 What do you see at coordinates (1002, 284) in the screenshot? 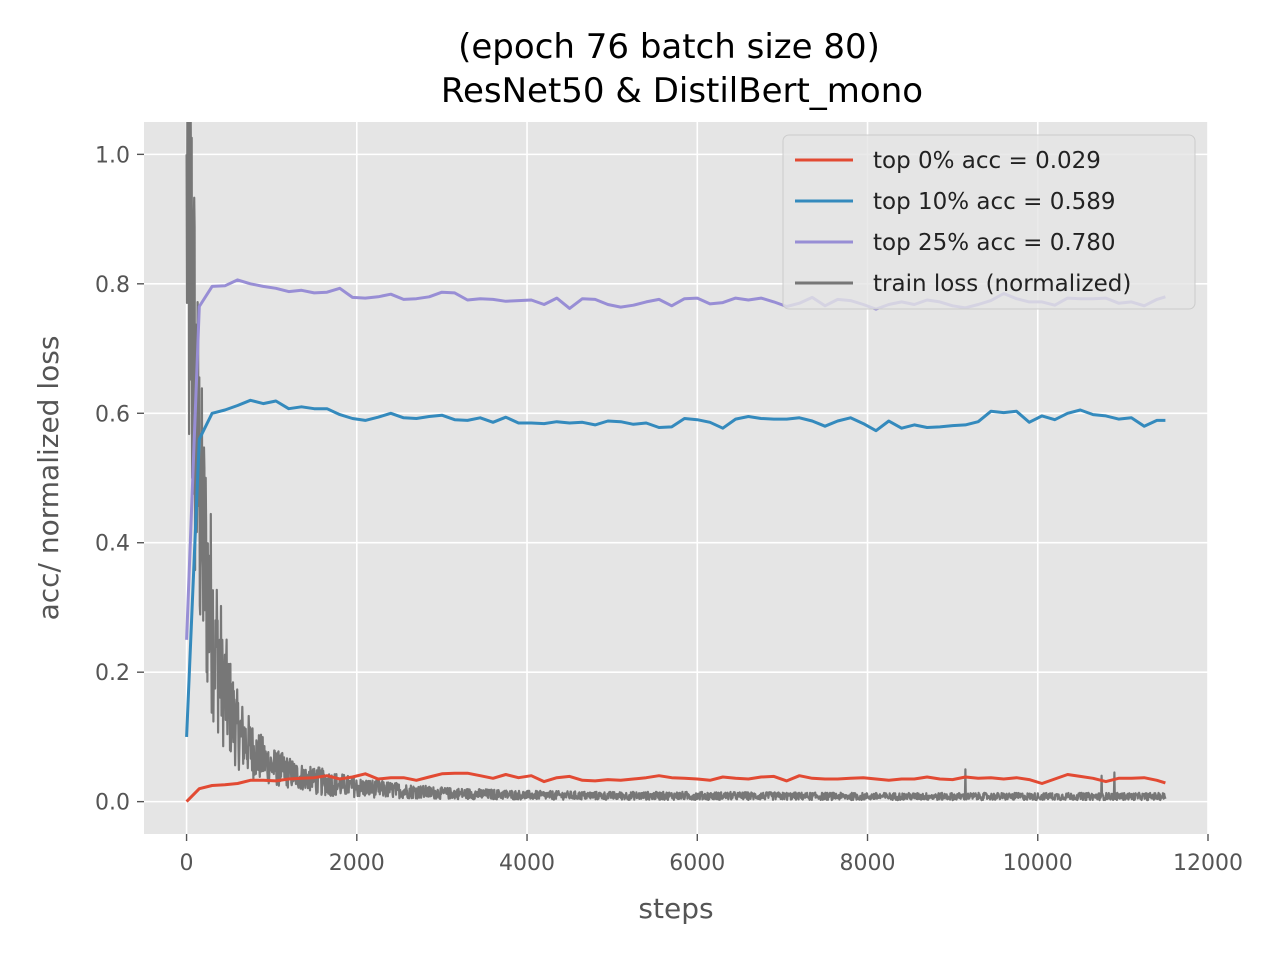
I see `legend-label: train loss (normalized)` at bounding box center [1002, 284].